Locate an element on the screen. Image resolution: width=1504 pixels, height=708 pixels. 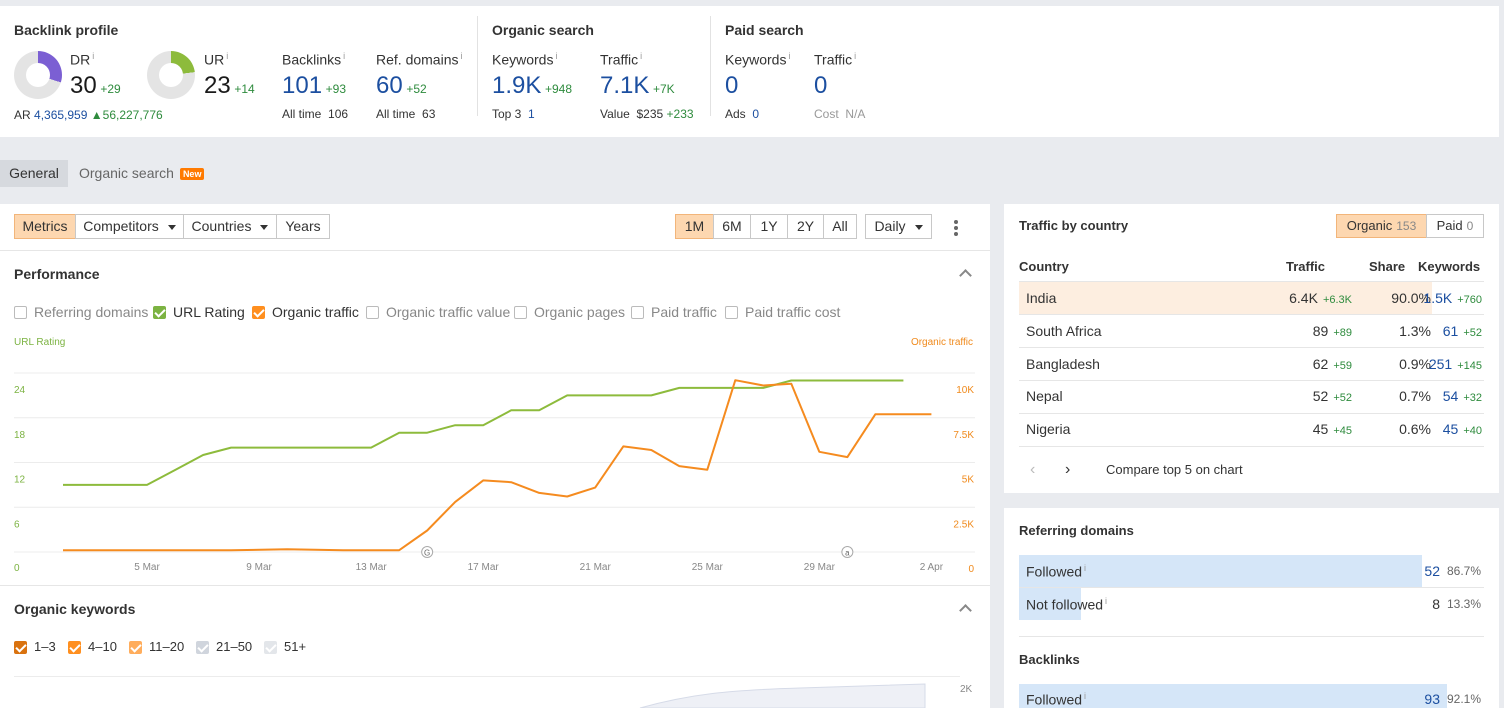
organic-traffic-checkbox is located at coordinates (258, 312).